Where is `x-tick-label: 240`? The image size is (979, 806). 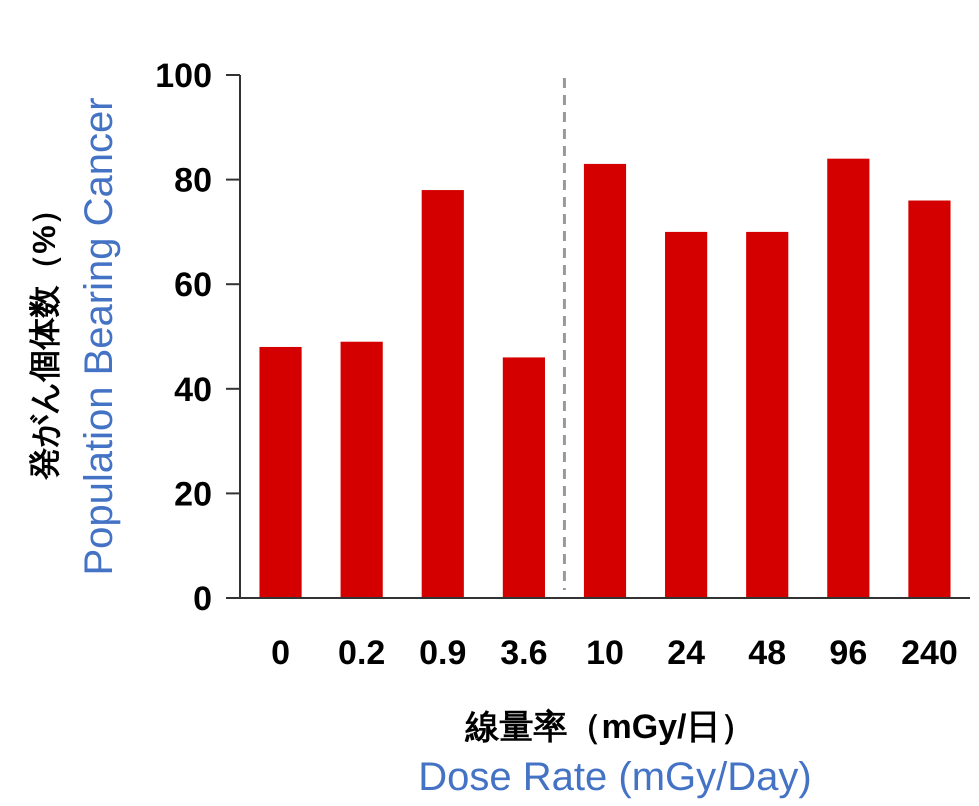
x-tick-label: 240 is located at coordinates (929, 653).